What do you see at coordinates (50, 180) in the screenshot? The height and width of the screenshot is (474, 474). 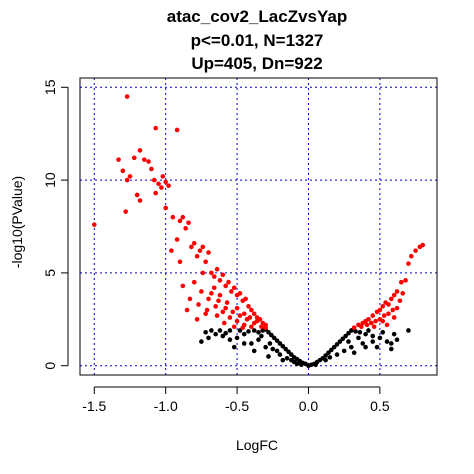 I see `y-tick-label: 10` at bounding box center [50, 180].